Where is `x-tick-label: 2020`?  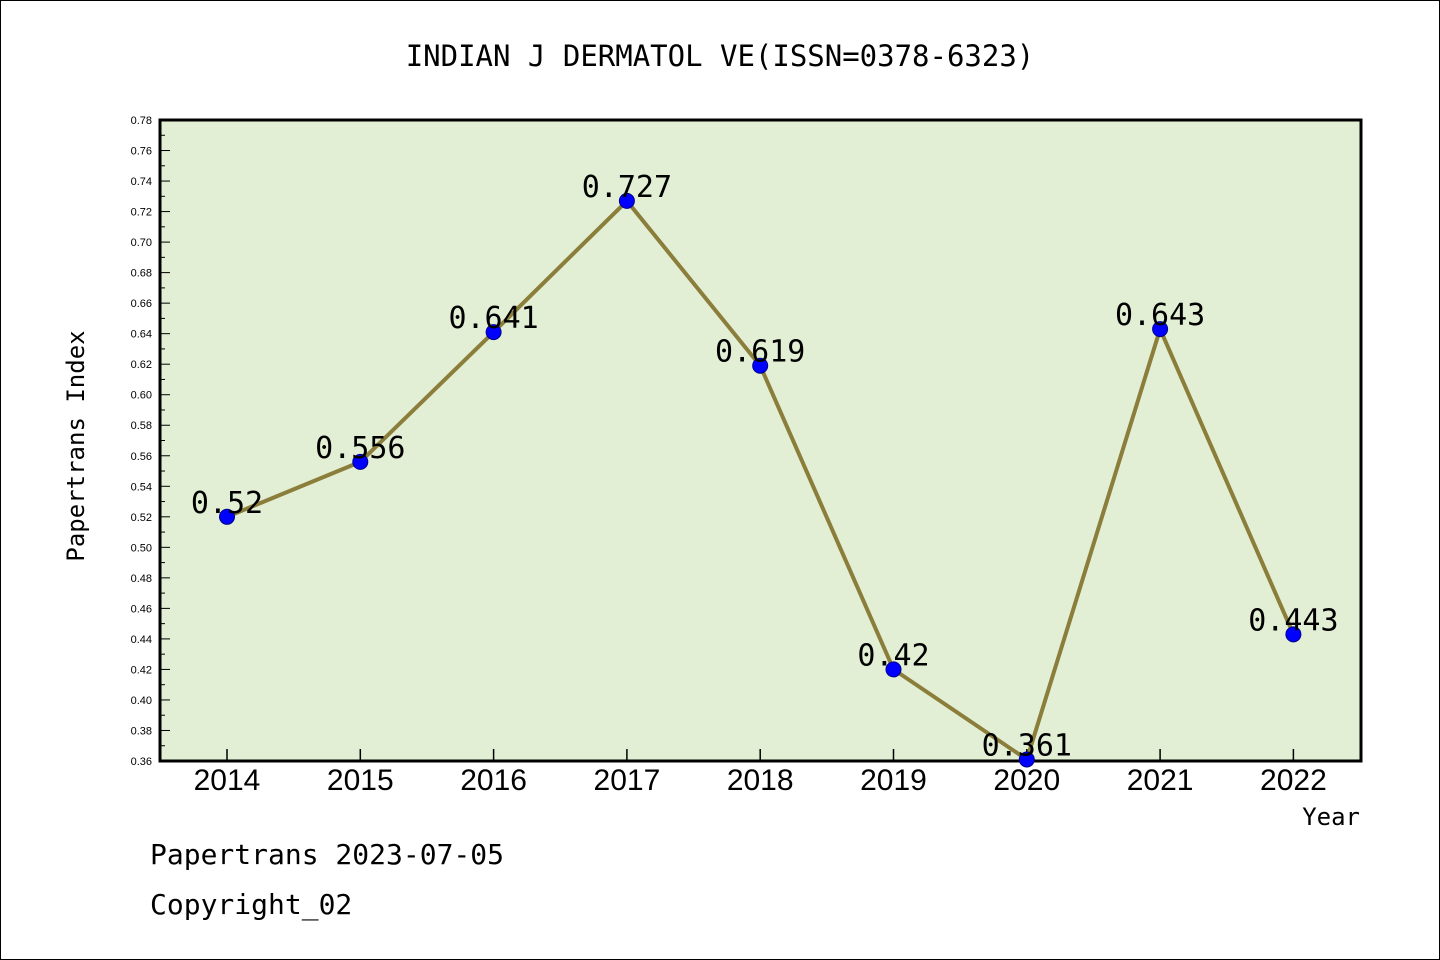
x-tick-label: 2020 is located at coordinates (1026, 780).